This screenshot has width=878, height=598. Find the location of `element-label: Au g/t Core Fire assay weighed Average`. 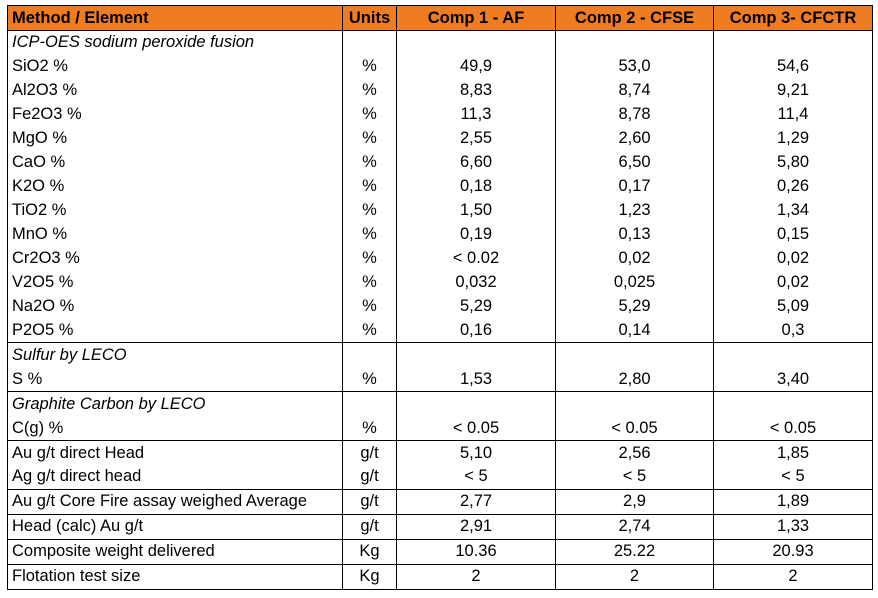

element-label: Au g/t Core Fire assay weighed Average is located at coordinates (175, 501).